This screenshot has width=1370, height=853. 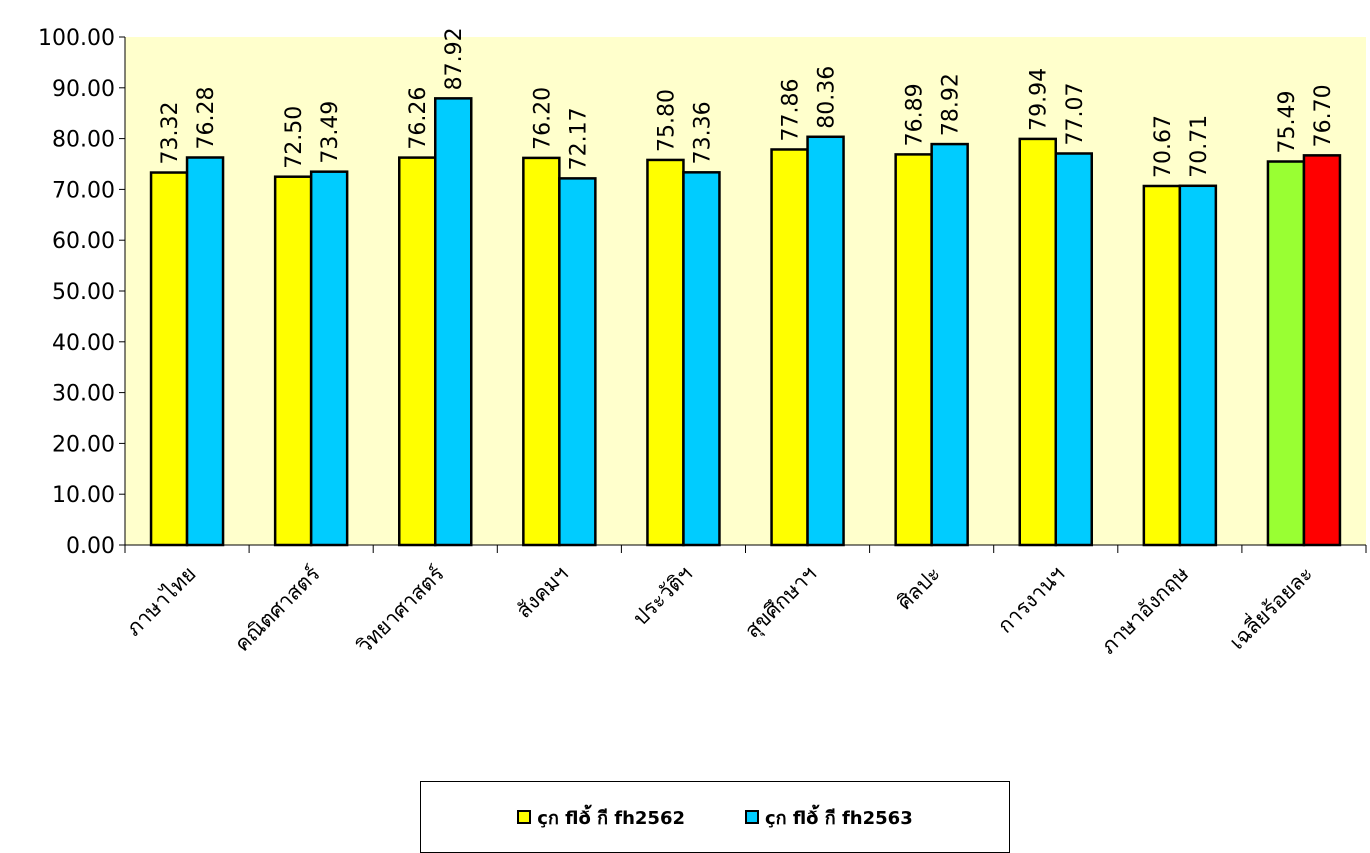 I want to click on data-label: 70.71, so click(x=1199, y=146).